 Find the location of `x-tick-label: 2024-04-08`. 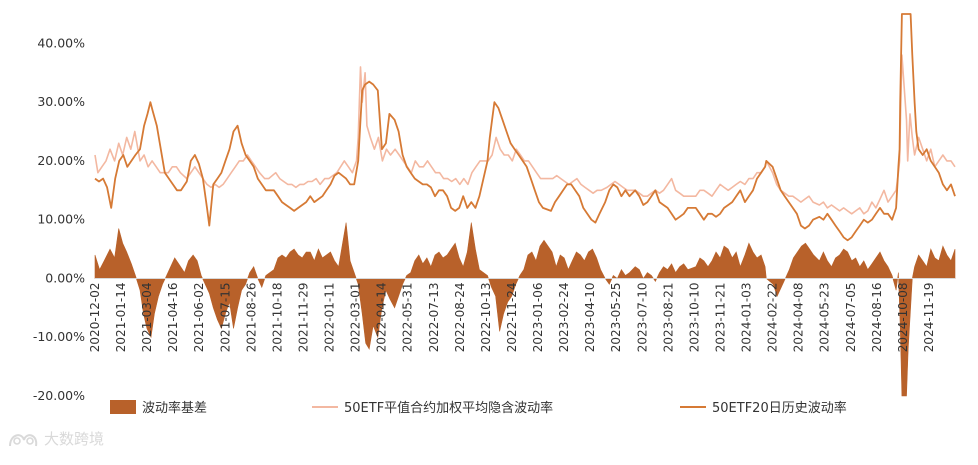

x-tick-label: 2024-04-08 is located at coordinates (799, 317).